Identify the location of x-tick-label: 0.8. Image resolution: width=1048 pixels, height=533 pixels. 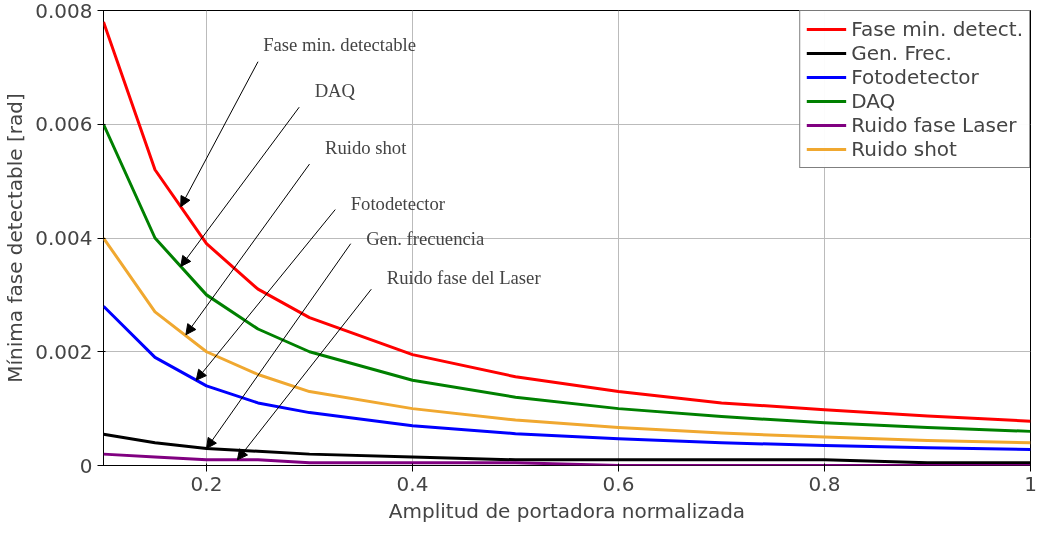
(824, 483).